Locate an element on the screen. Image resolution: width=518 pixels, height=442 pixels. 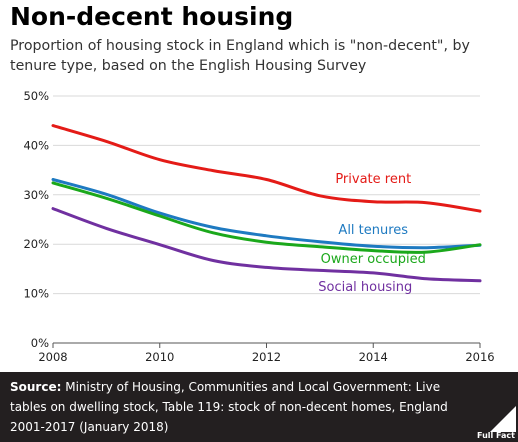
logo-text: Full Fact is located at coordinates (496, 435).